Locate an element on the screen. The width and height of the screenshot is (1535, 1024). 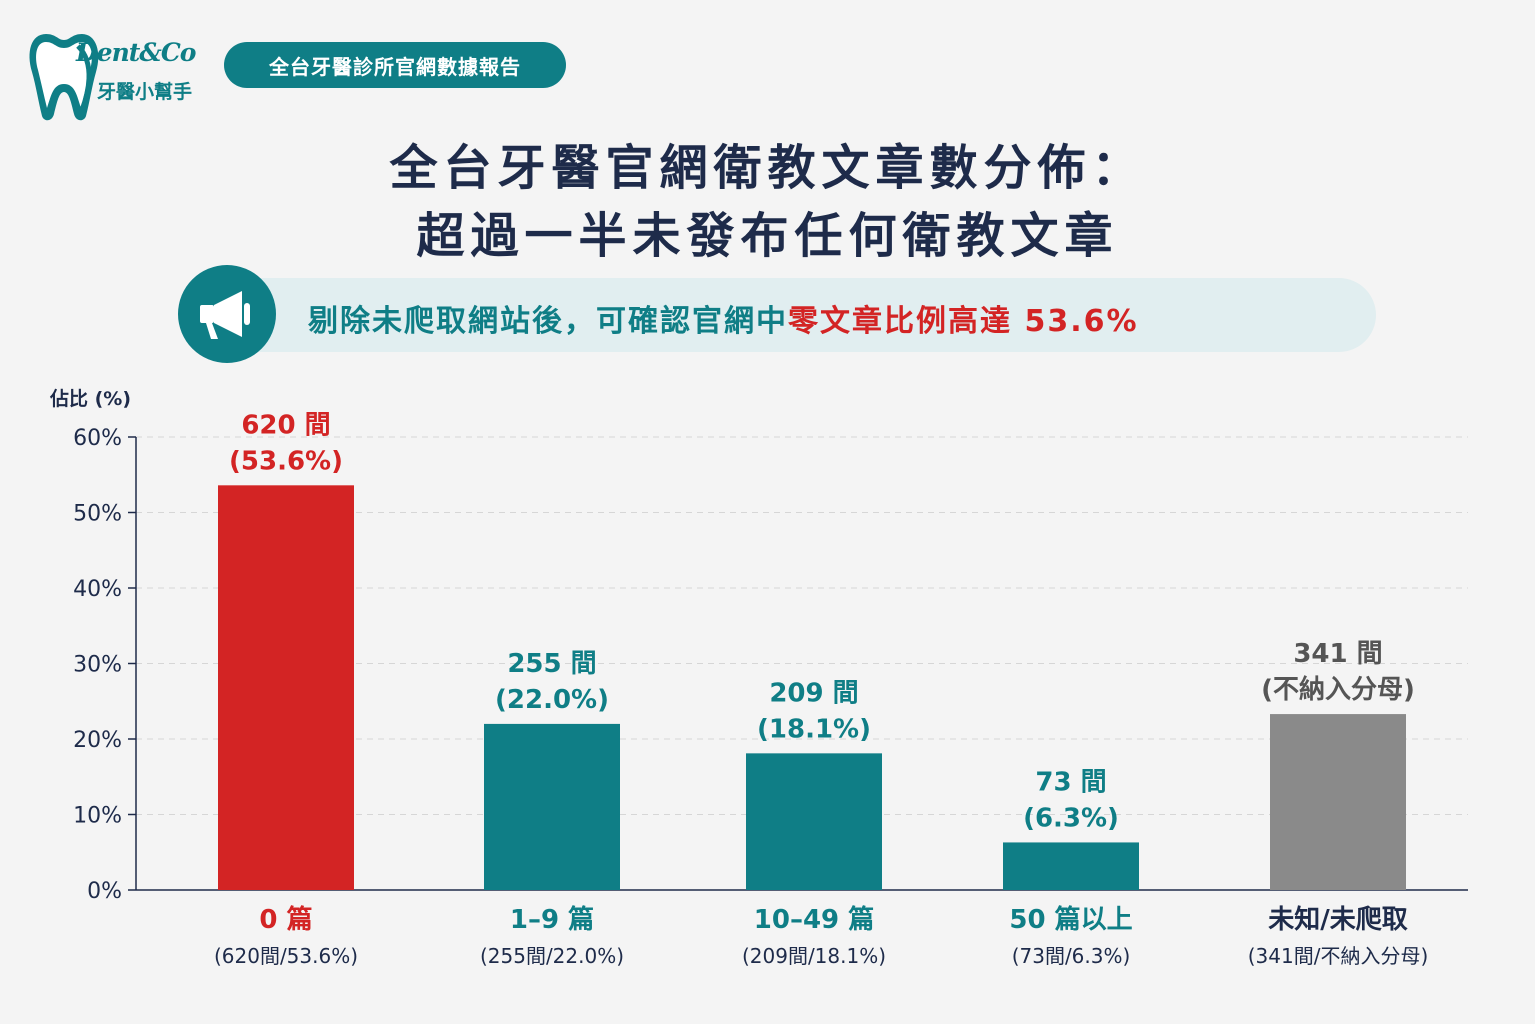
banner-text-highlight: 零文章比例高達 53.6% is located at coordinates (963, 321).